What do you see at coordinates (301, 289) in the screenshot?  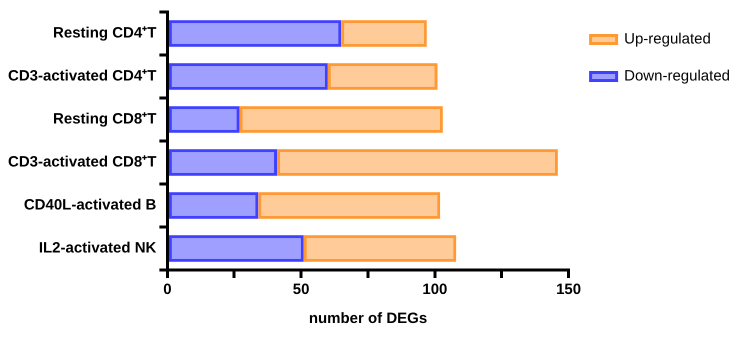 I see `x-tick-label: 50` at bounding box center [301, 289].